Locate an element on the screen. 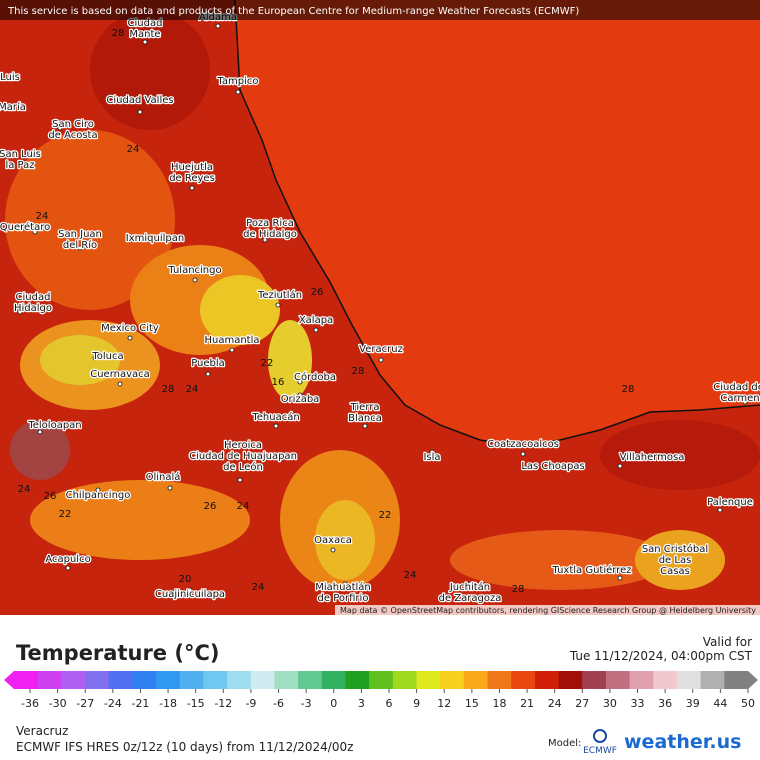 The height and width of the screenshot is (760, 760). model-logo: ECMWF is located at coordinates (600, 751).